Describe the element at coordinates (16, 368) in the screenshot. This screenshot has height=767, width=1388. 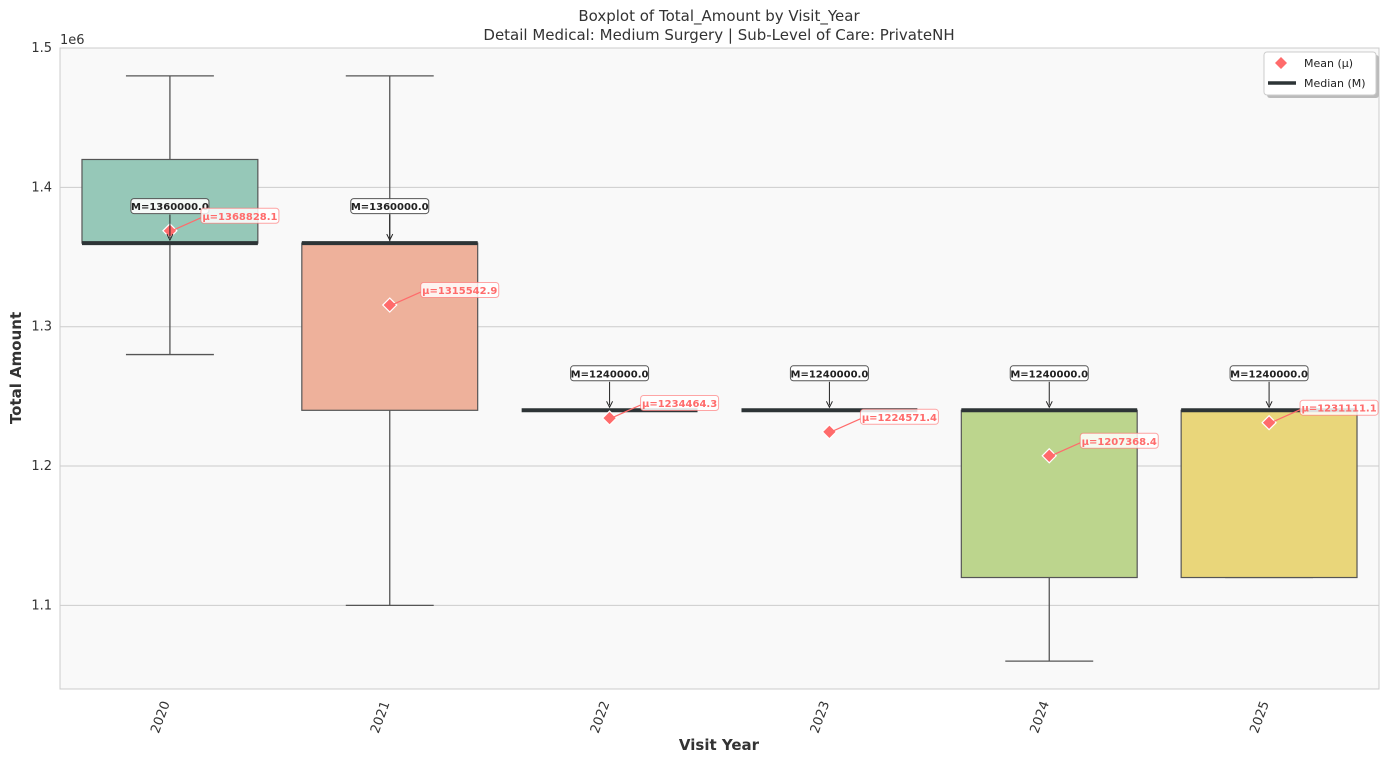
I see `y-axis-label: Total Amount` at that location.